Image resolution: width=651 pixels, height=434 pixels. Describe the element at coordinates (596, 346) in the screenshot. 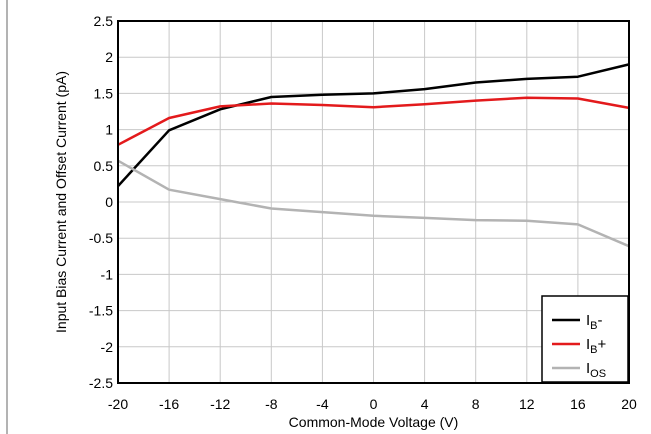

I see `legend-label-ib-plus: IB+` at that location.